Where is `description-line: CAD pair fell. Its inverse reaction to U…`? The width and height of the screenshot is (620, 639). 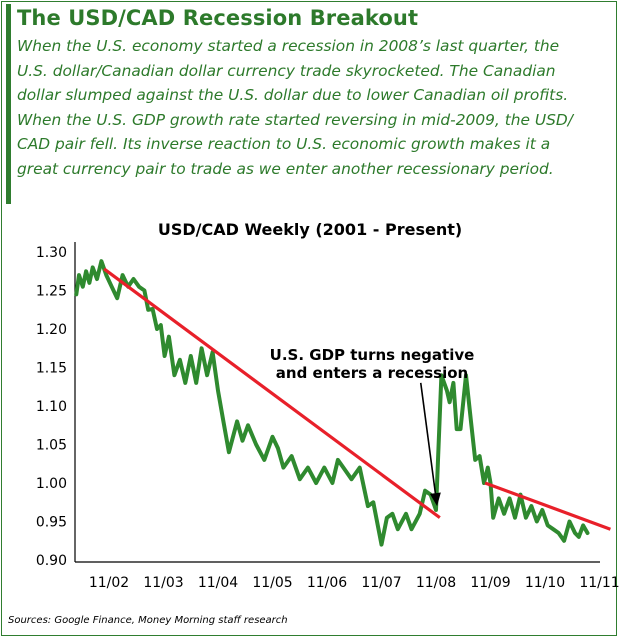
description-line: CAD pair fell. Its inverse reaction to U… is located at coordinates (284, 144).